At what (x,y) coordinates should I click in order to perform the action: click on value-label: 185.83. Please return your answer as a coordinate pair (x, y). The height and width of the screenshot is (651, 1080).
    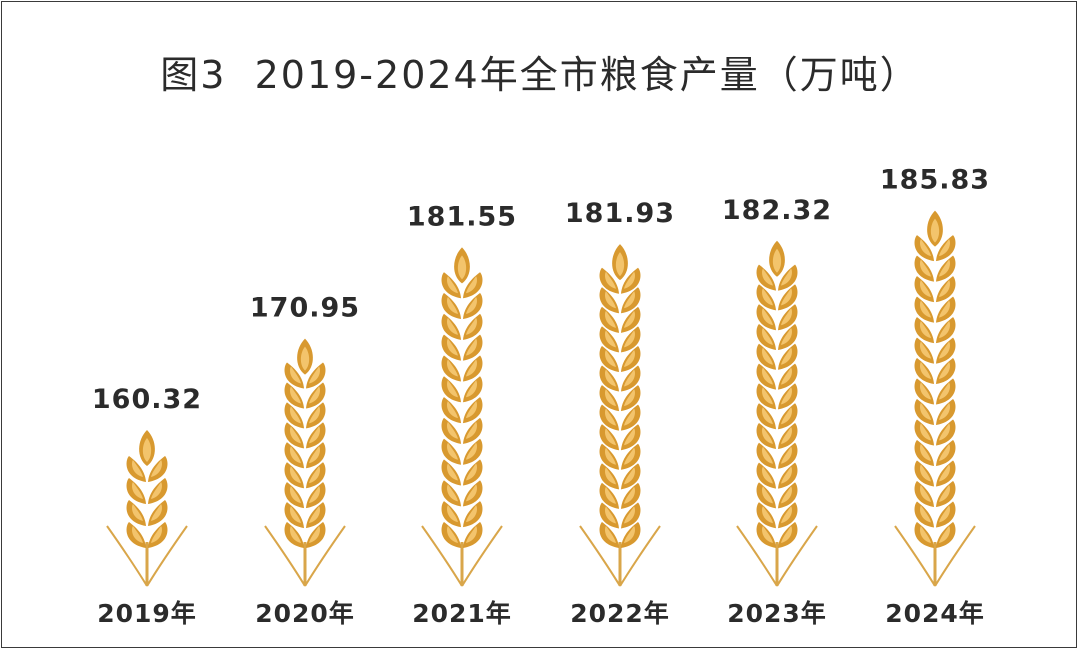
    Looking at the image, I should click on (935, 180).